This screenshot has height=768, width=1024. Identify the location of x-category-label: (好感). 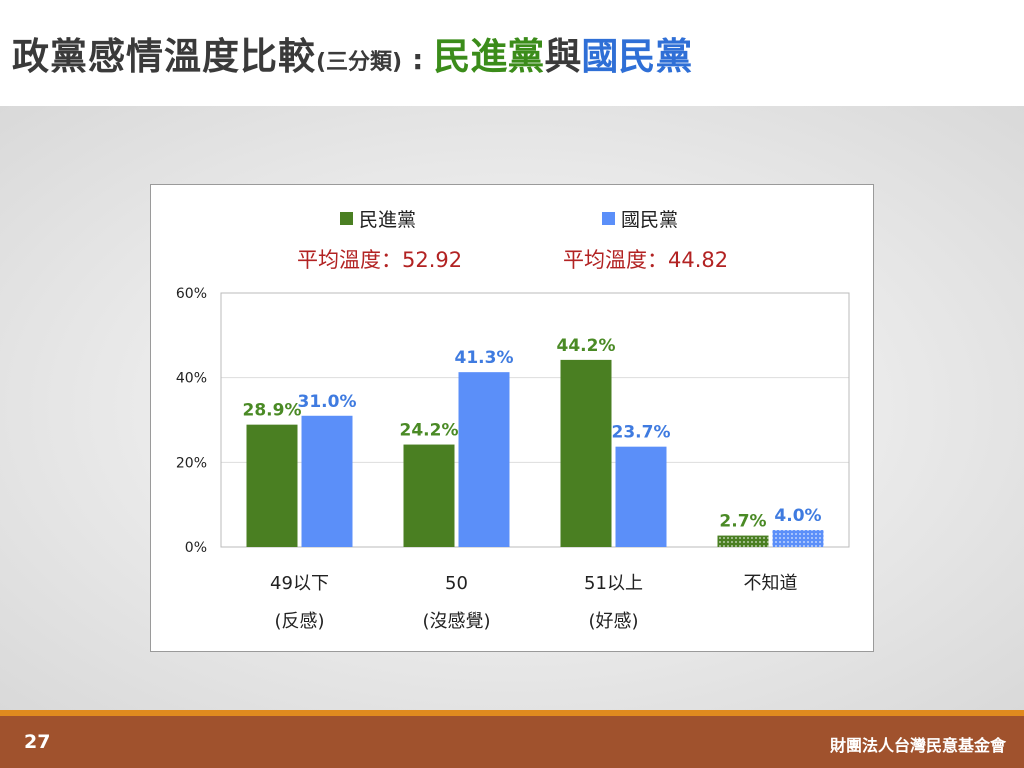
(613, 621).